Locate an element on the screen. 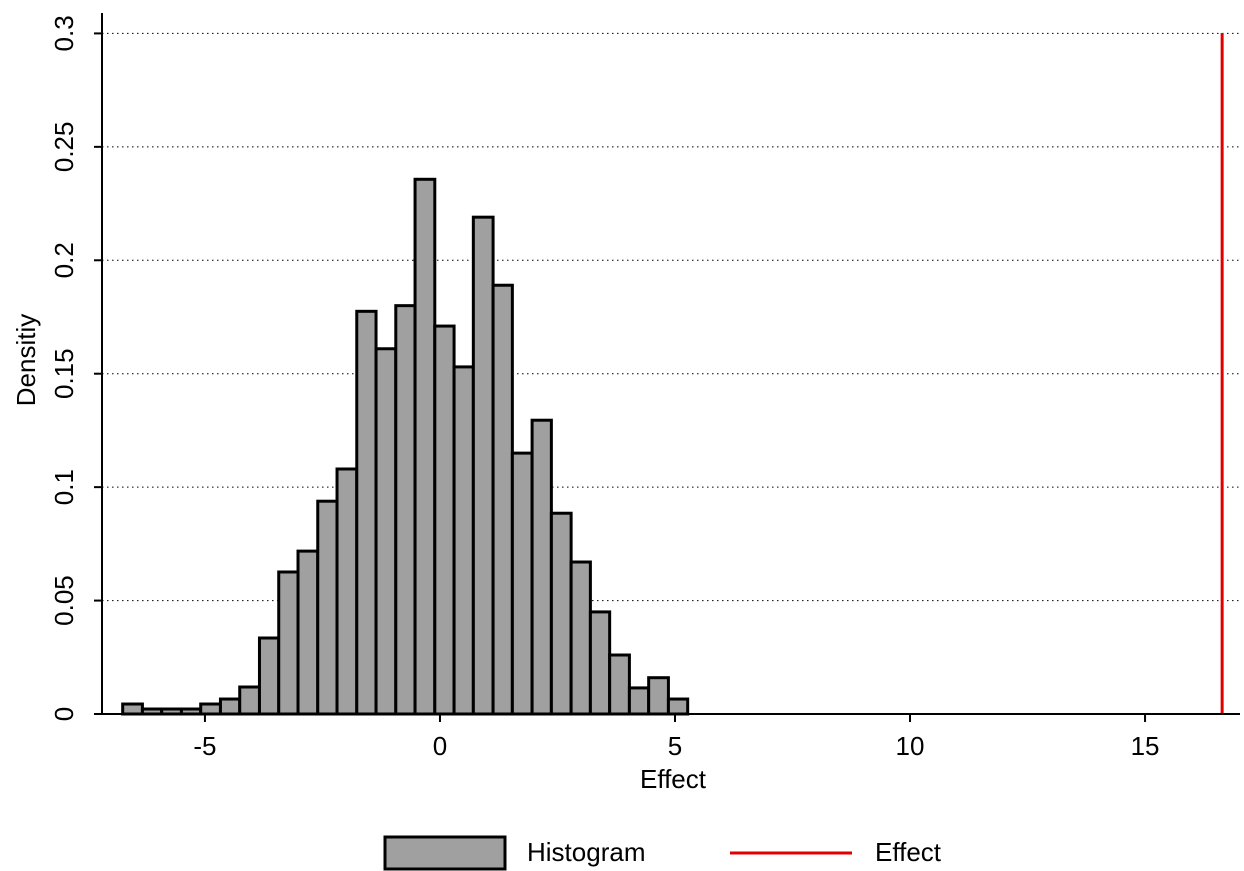  legend-swatch is located at coordinates (445, 853).